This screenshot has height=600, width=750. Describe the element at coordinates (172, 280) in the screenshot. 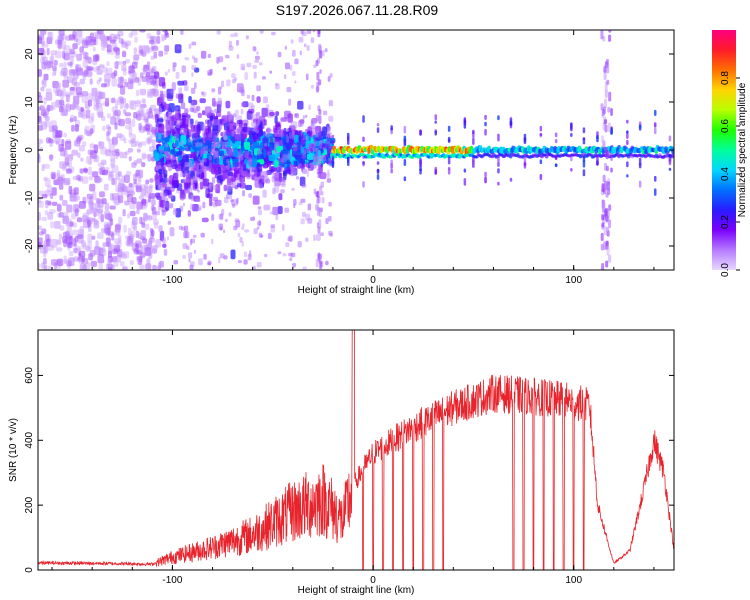

I see `x-tick-label: -100` at that location.